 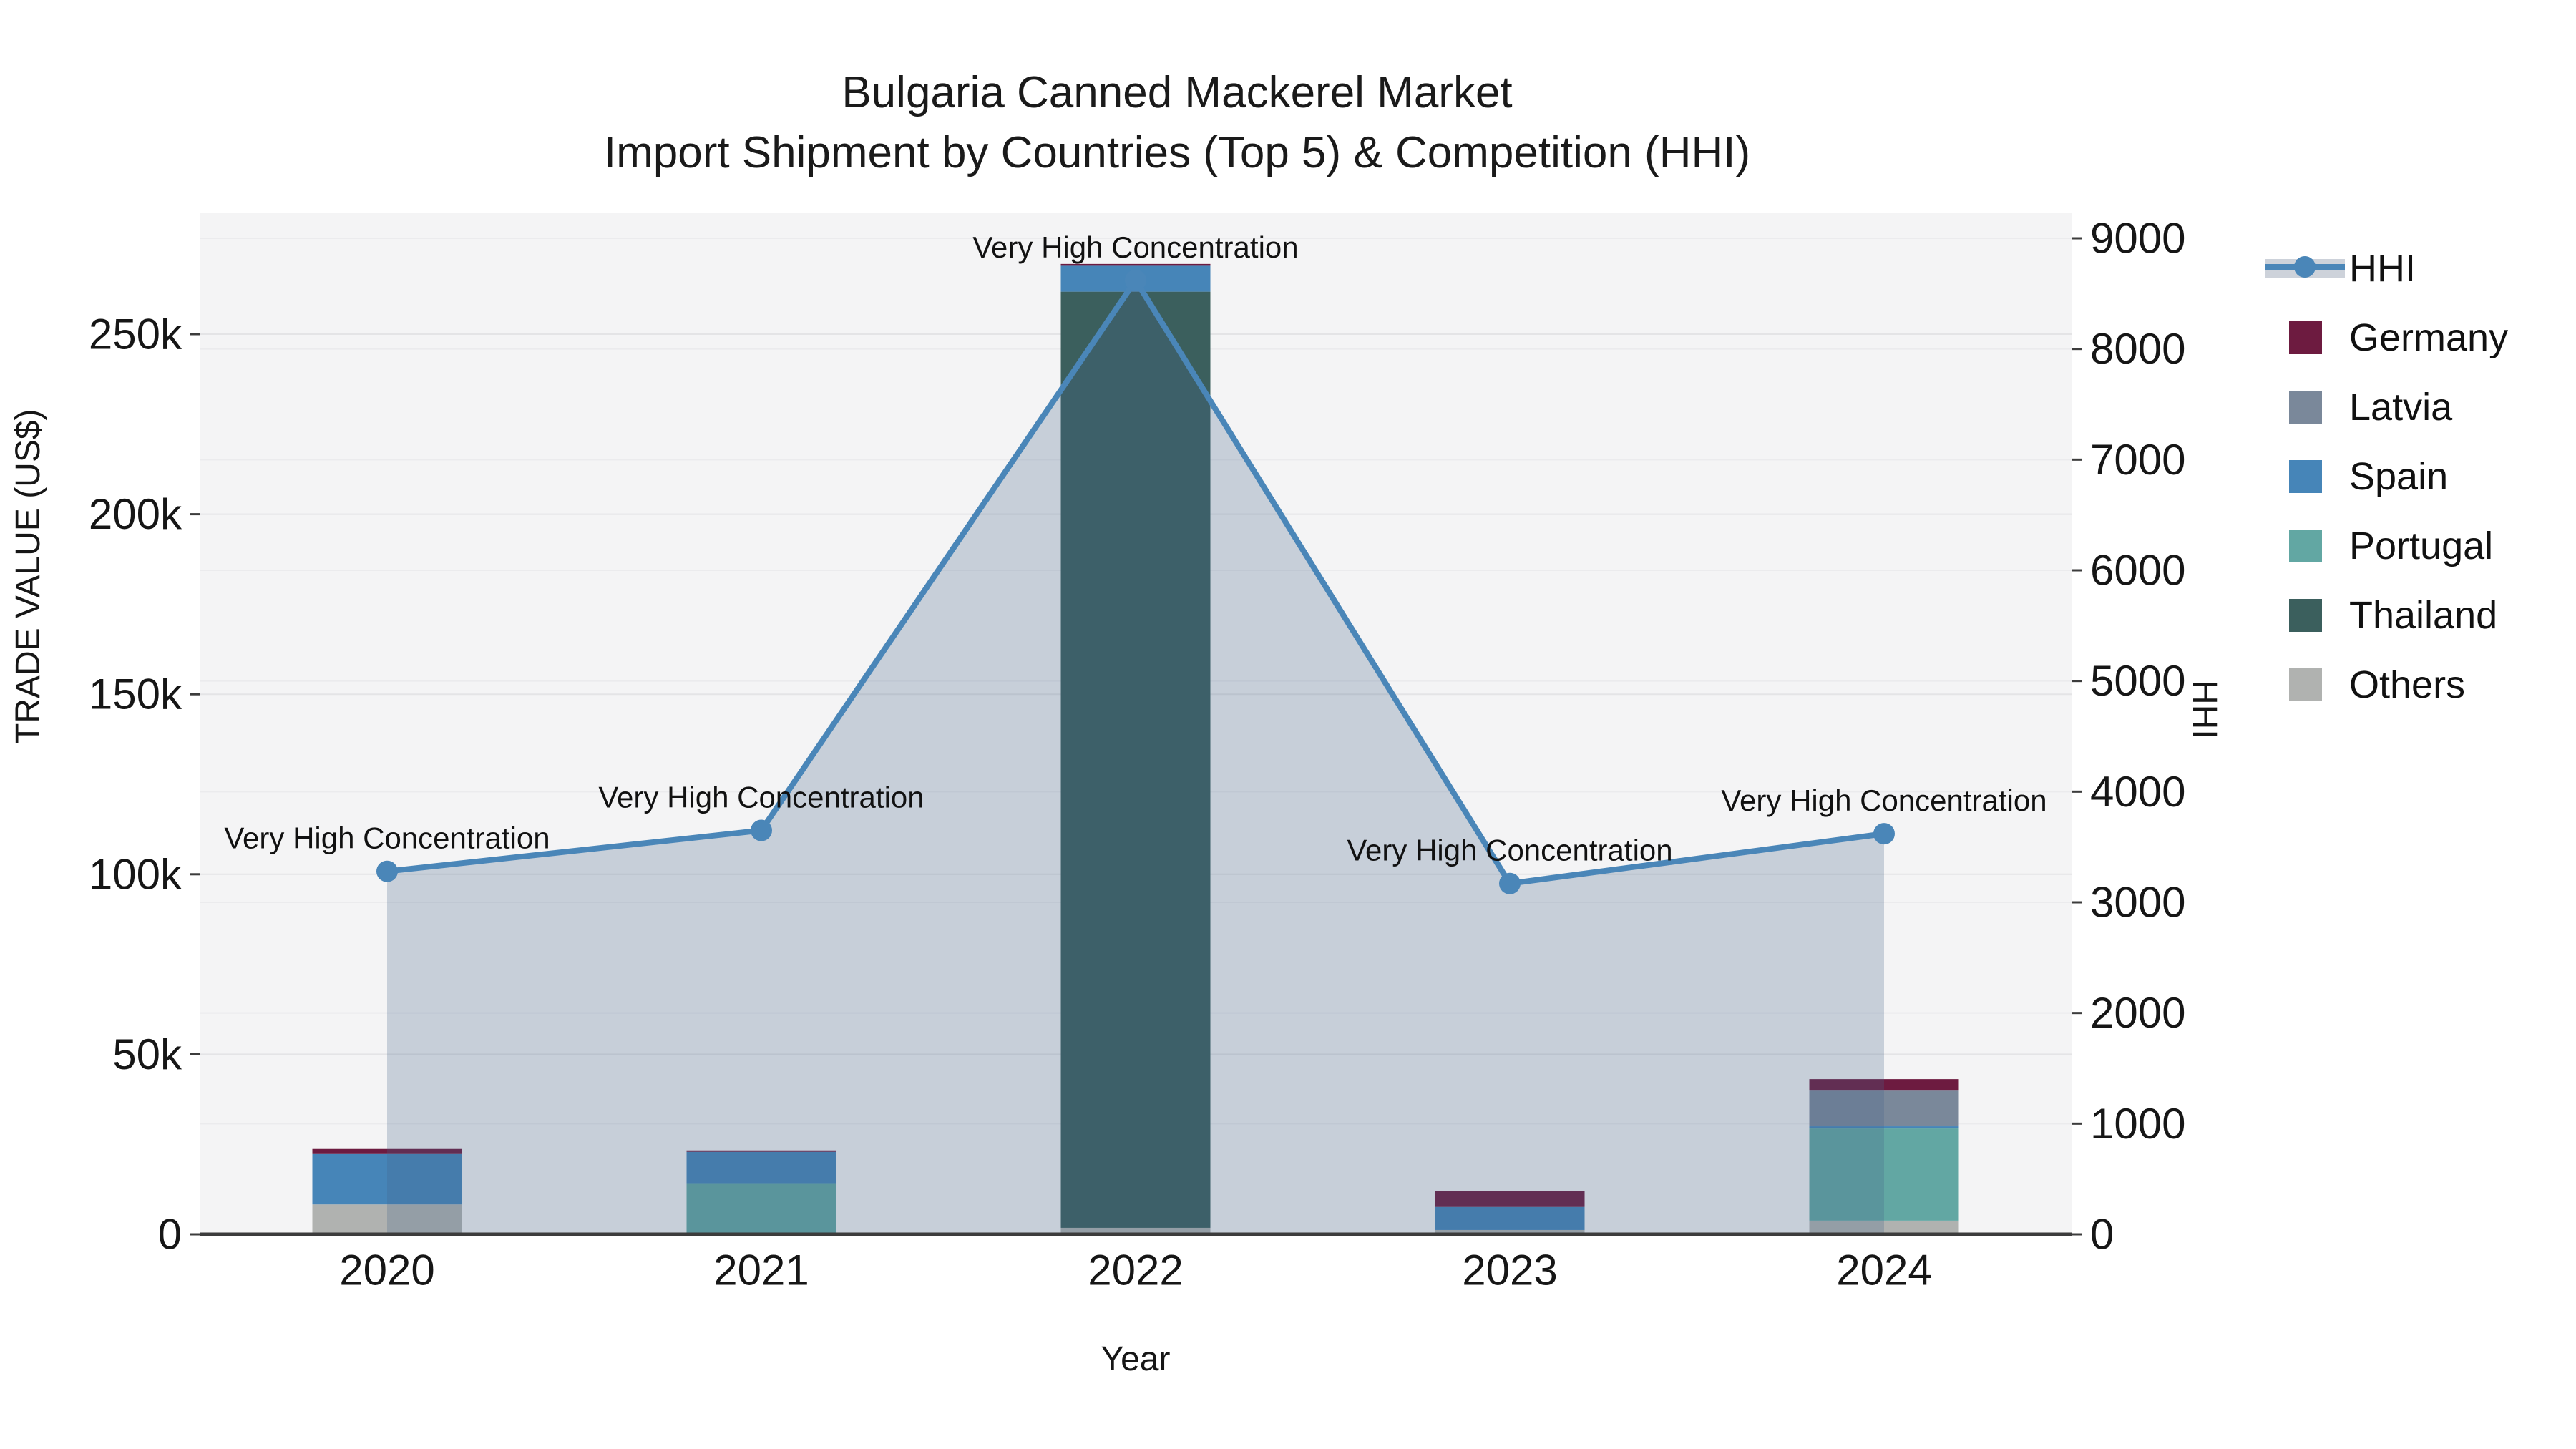 What do you see at coordinates (1509, 1270) in the screenshot?
I see `x-tick-label-2023: 2023` at bounding box center [1509, 1270].